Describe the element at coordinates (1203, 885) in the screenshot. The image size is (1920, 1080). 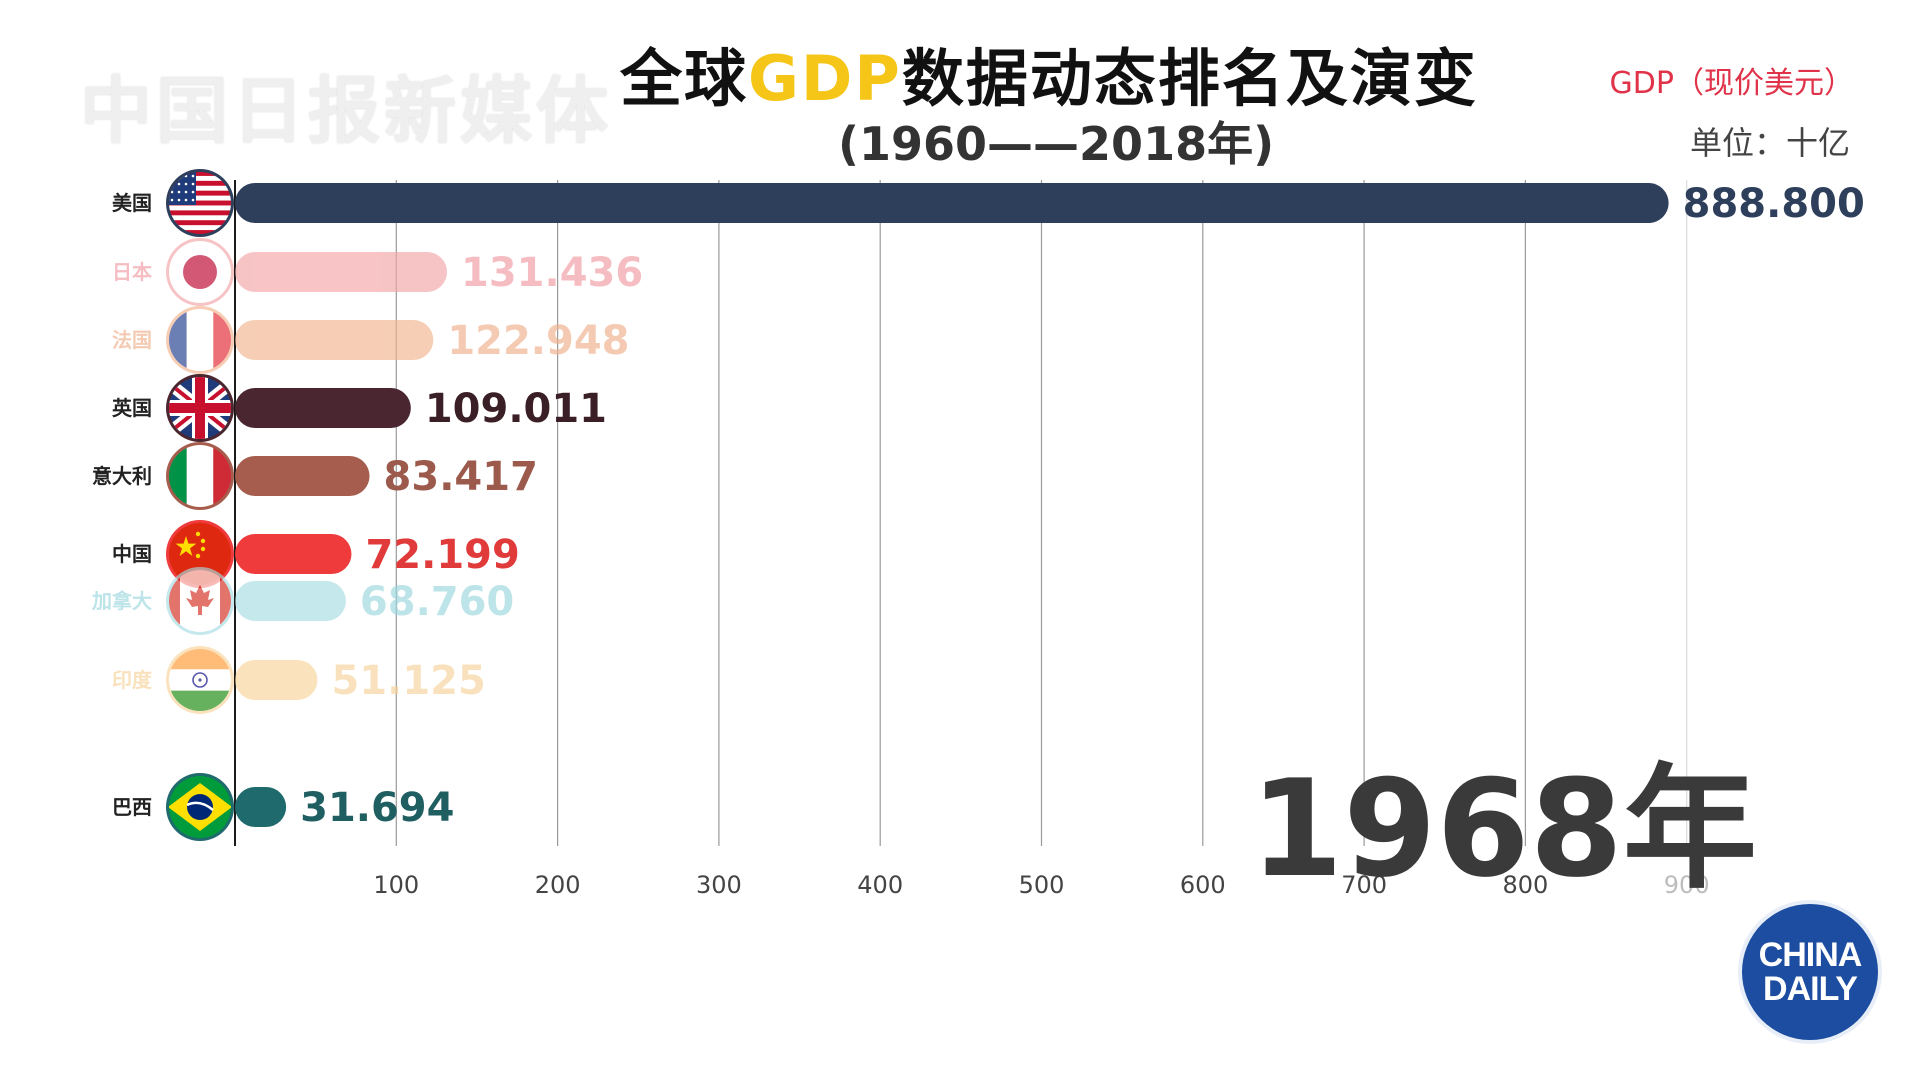
I see `x-tick-label: 600` at that location.